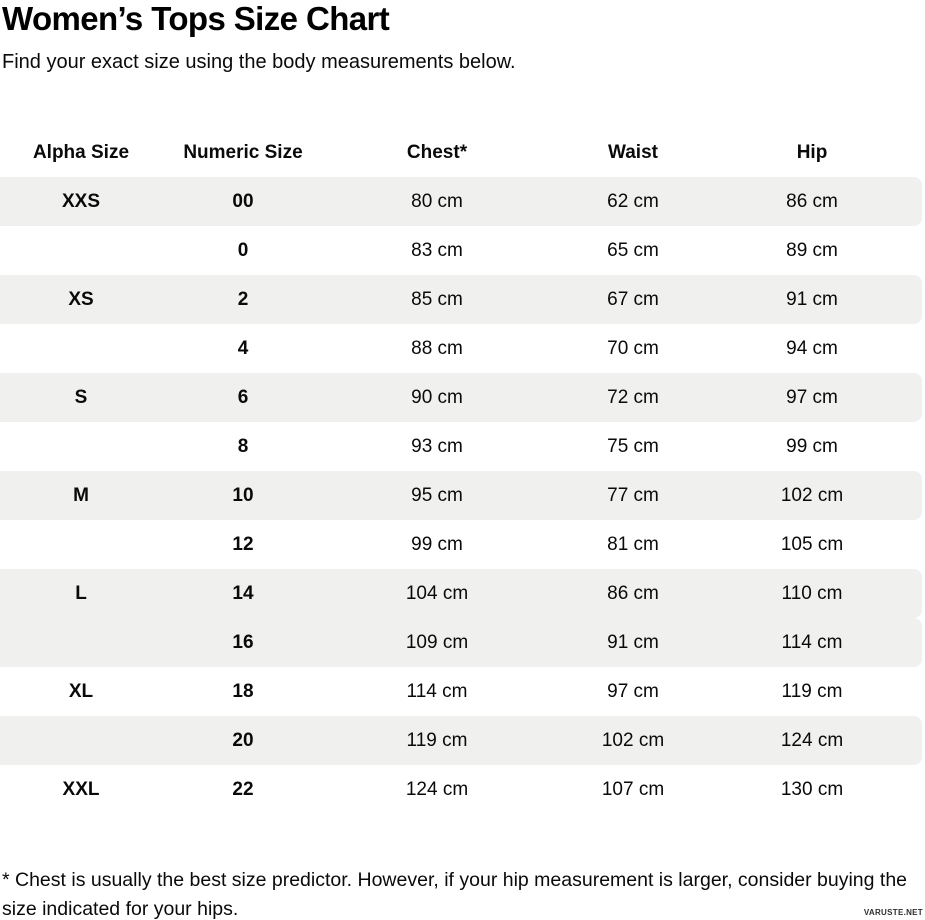 The height and width of the screenshot is (920, 925). I want to click on waist-cell: 86 cm, so click(633, 593).